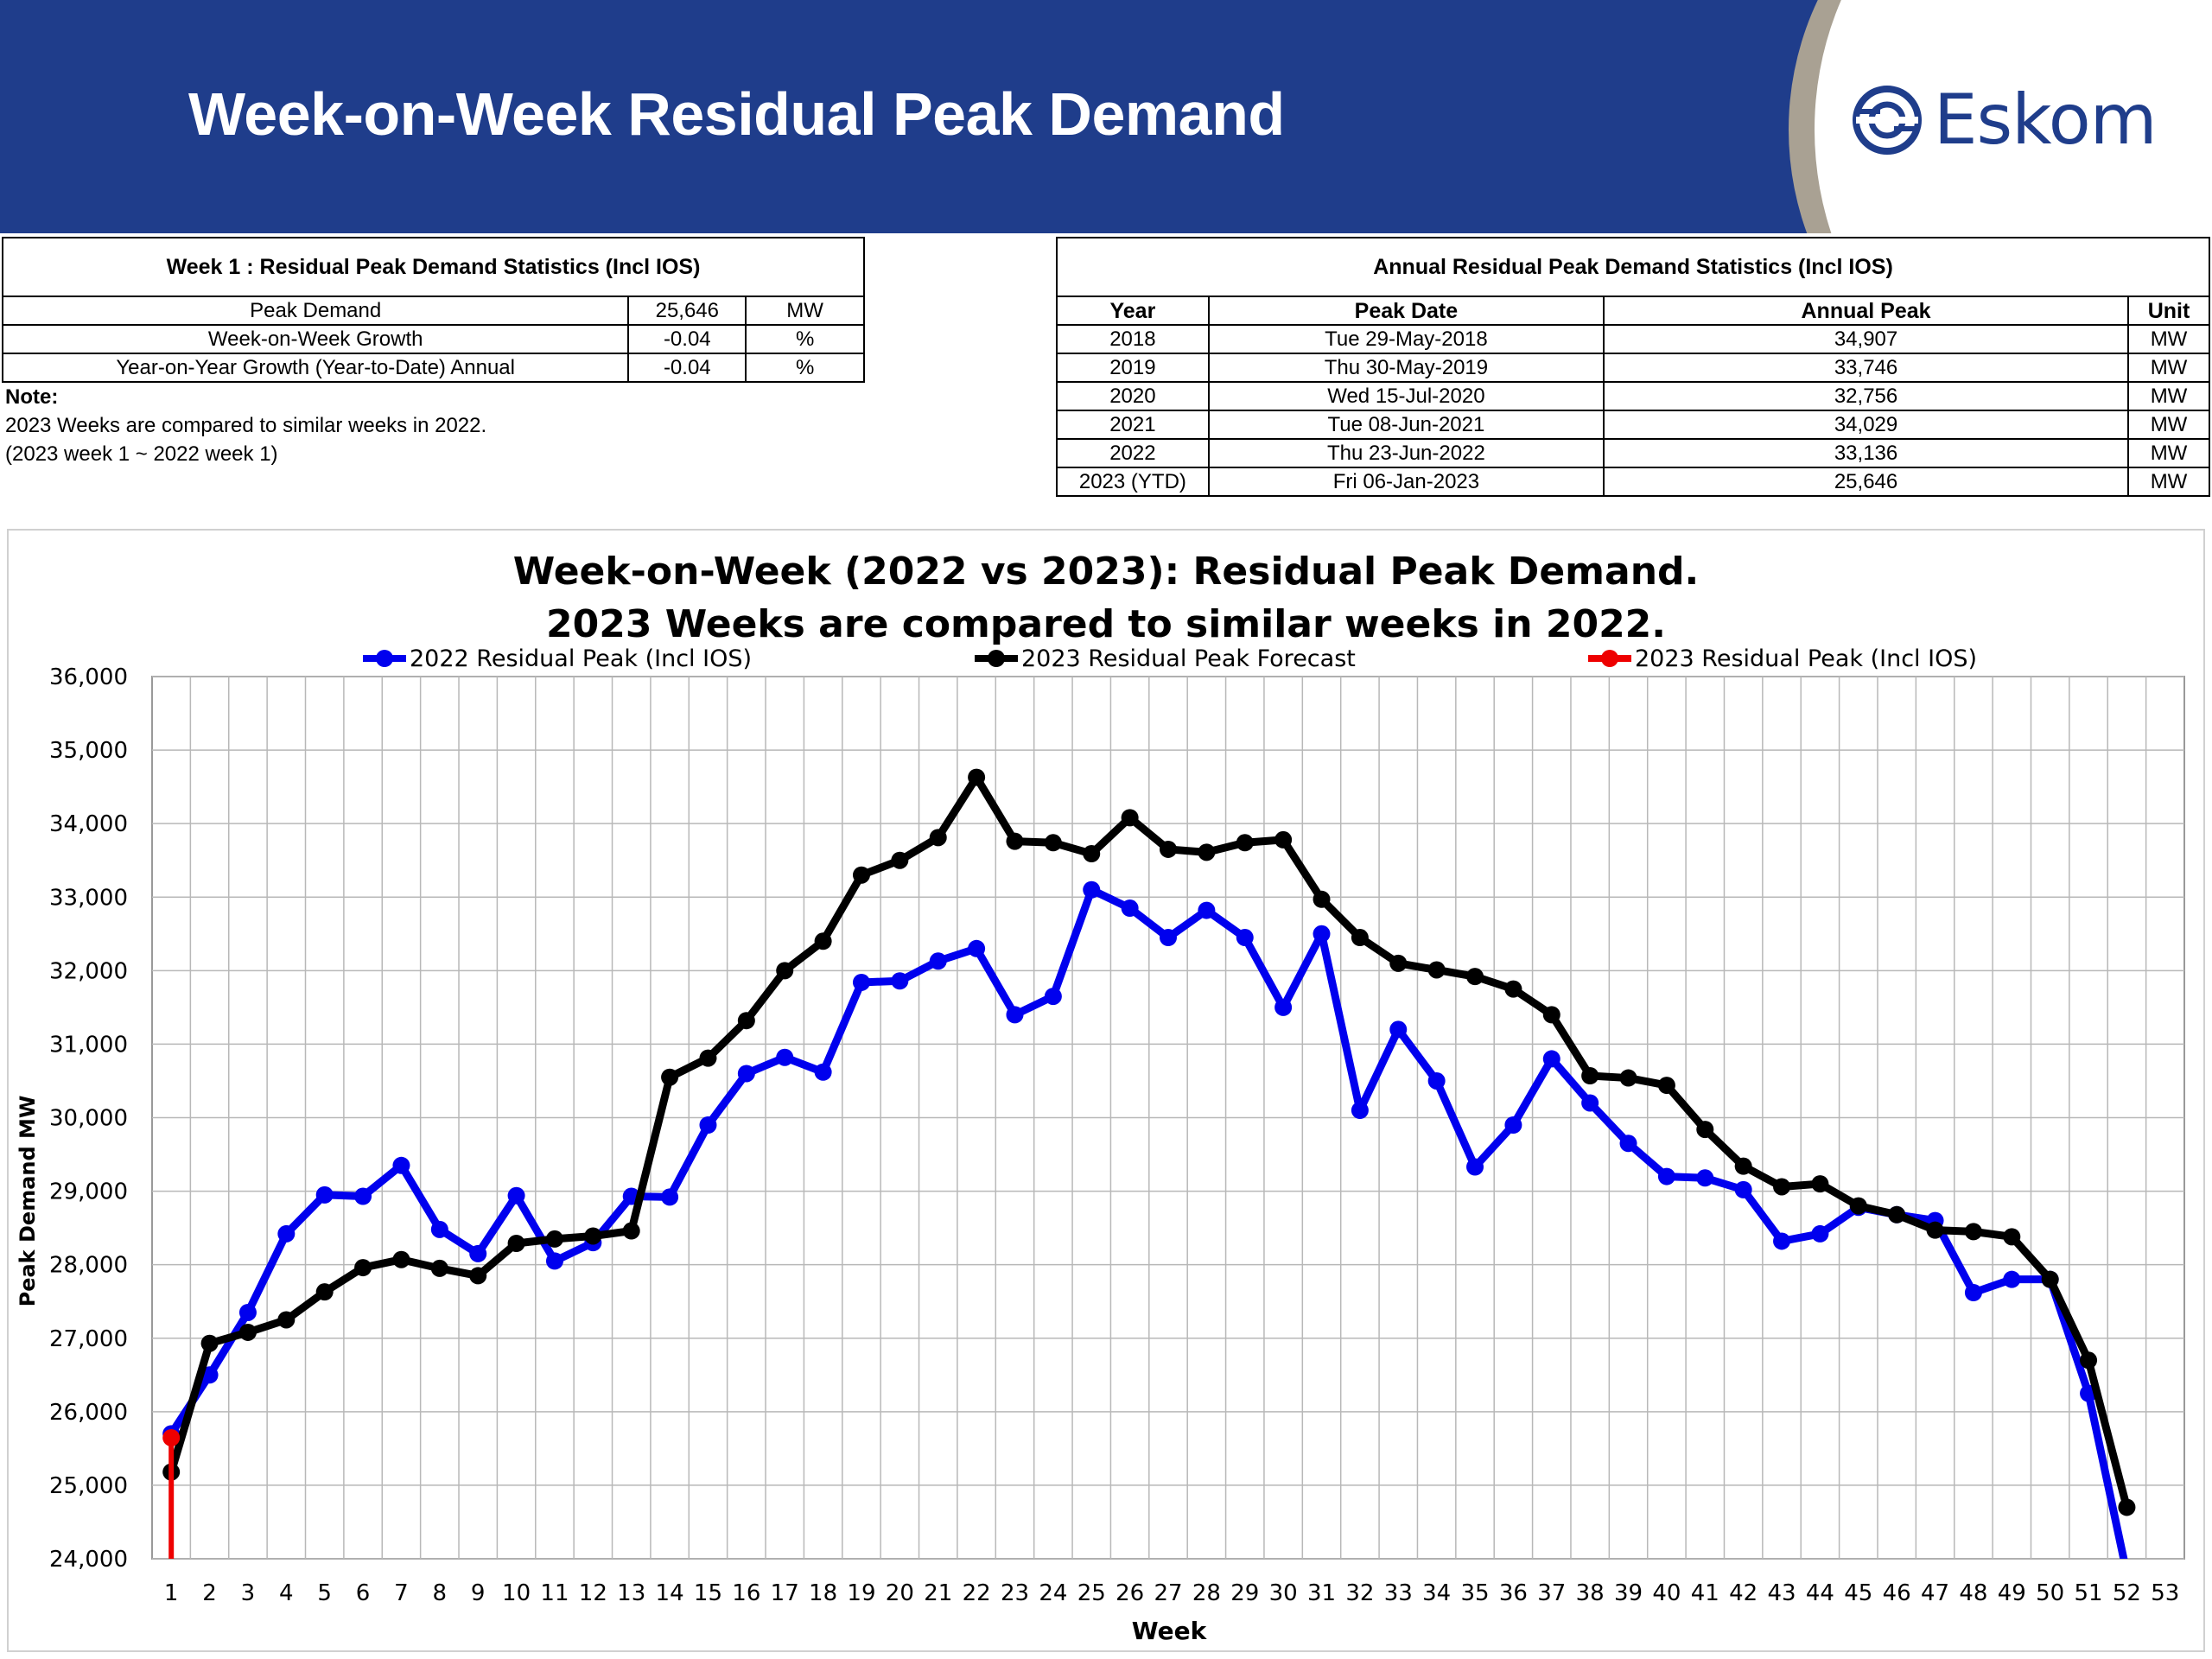 Image resolution: width=2212 pixels, height=1659 pixels. What do you see at coordinates (1398, 1593) in the screenshot?
I see `x-tick-label: 33` at bounding box center [1398, 1593].